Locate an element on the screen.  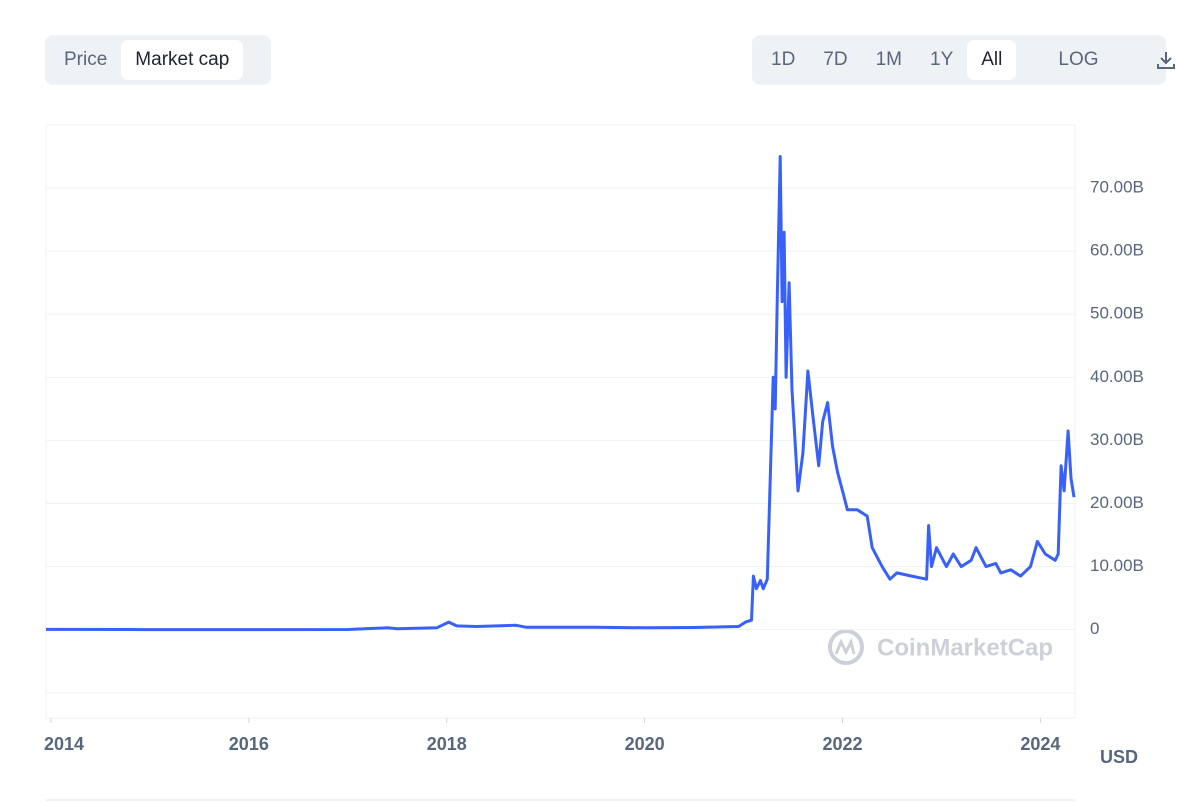
download-icon is located at coordinates (1165, 60).